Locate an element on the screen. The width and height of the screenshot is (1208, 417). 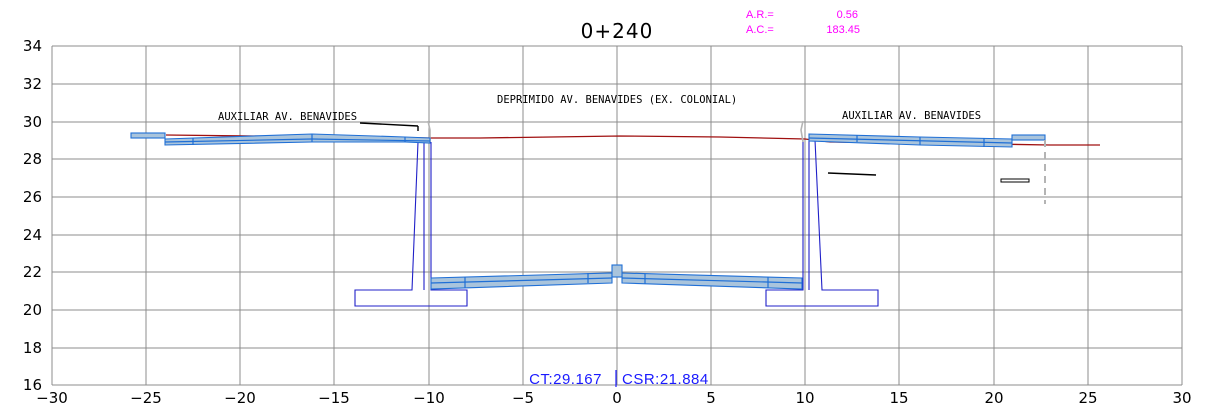
y-tick-label: 20 is located at coordinates (32, 310).